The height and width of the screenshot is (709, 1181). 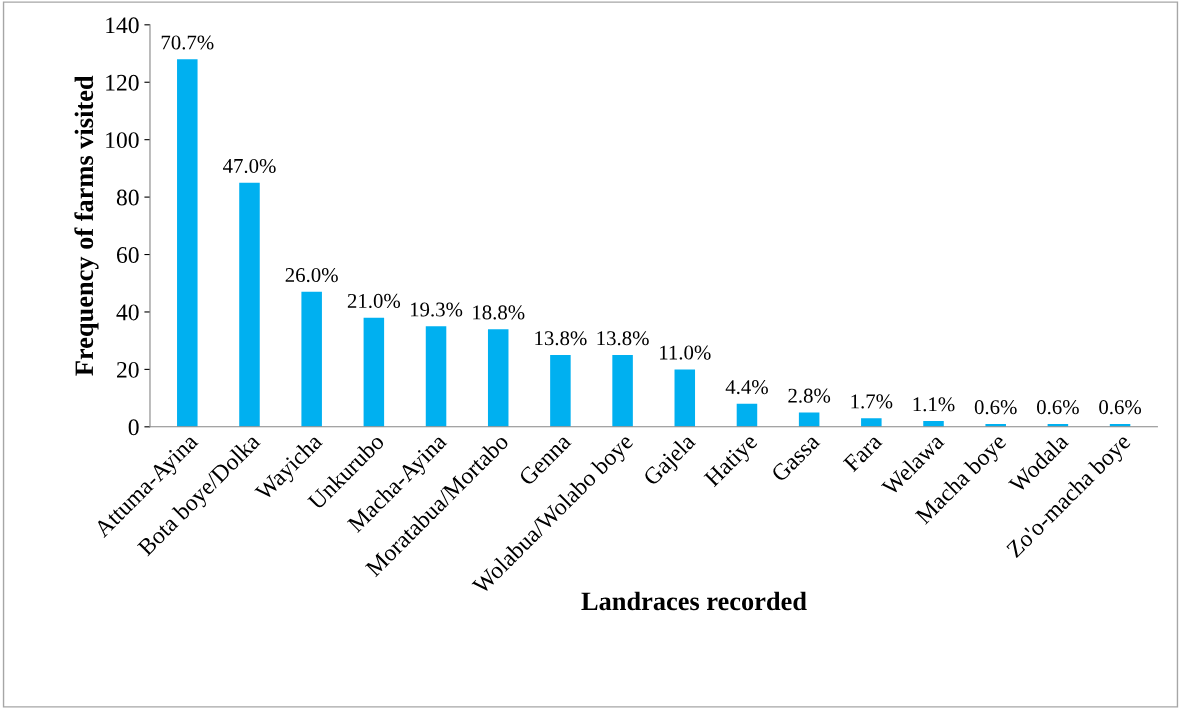 I want to click on y-tick-label: 140, so click(x=122, y=25).